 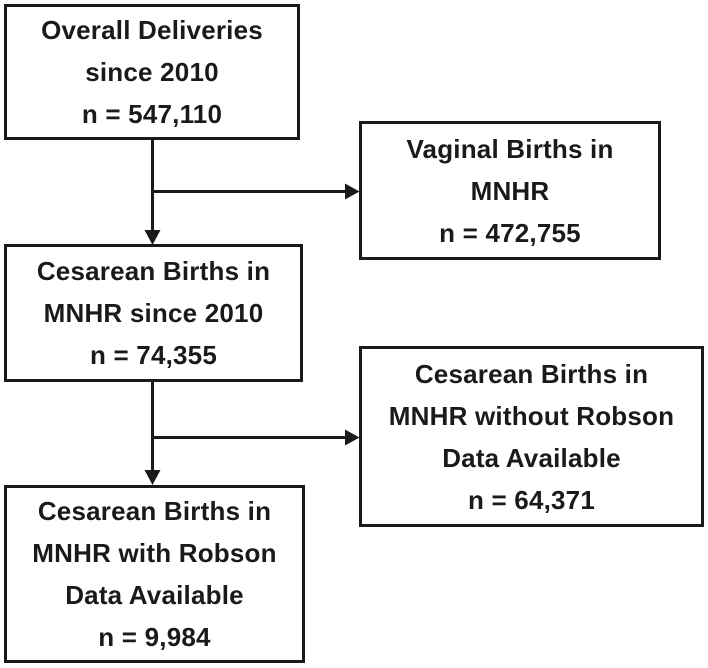 I want to click on box-n-value: n = 64,371, so click(x=531, y=499).